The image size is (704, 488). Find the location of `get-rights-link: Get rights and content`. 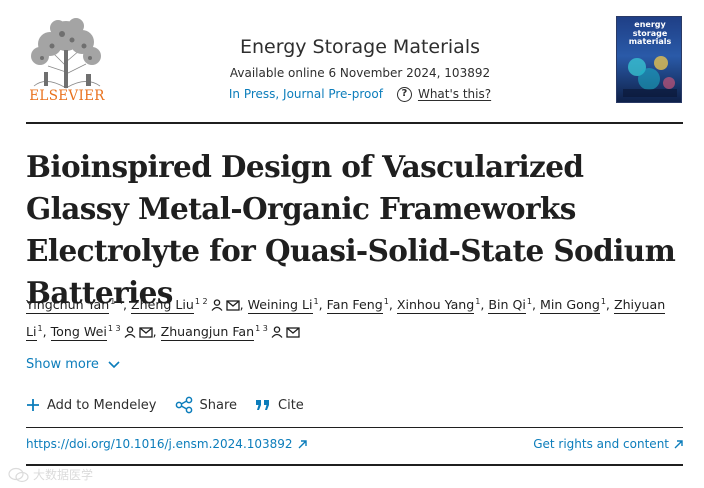

get-rights-link: Get rights and content is located at coordinates (608, 444).